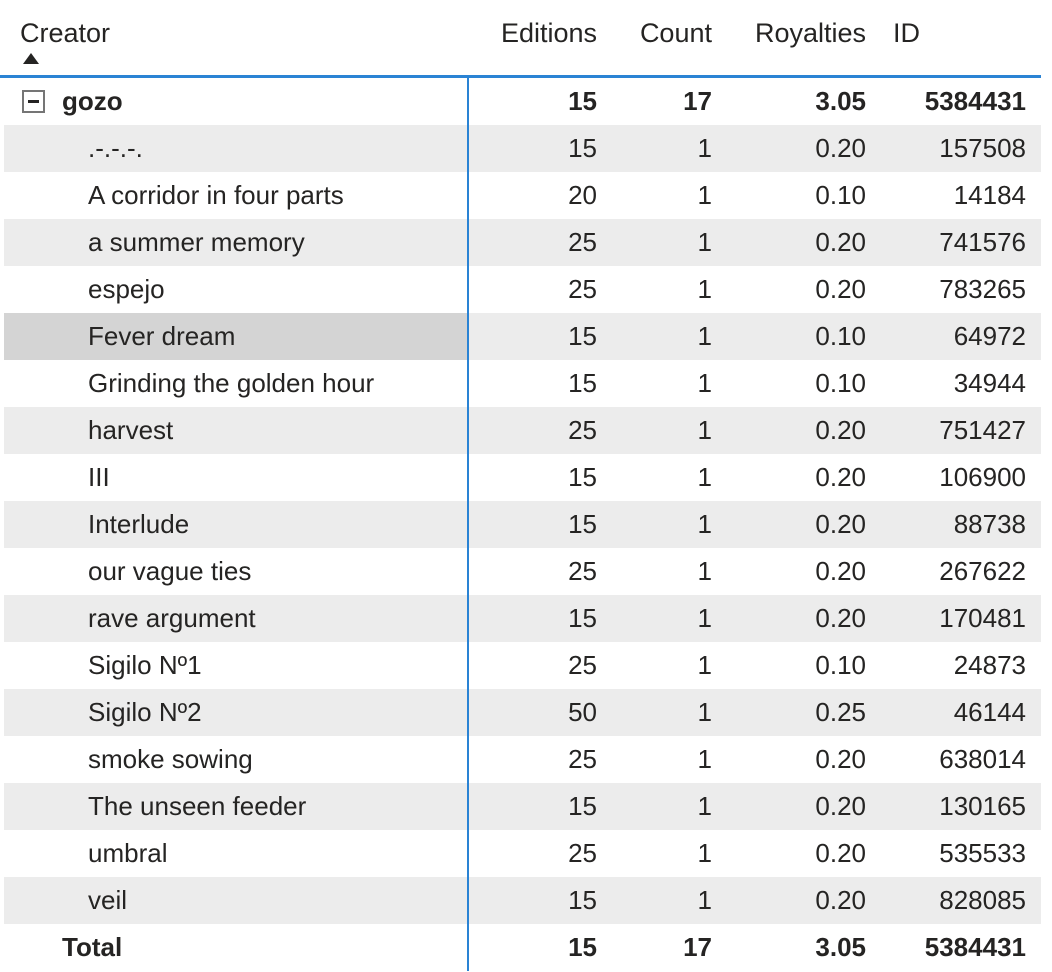 This screenshot has height=972, width=1052. Describe the element at coordinates (540, 712) in the screenshot. I see `editions-cell: 50` at that location.